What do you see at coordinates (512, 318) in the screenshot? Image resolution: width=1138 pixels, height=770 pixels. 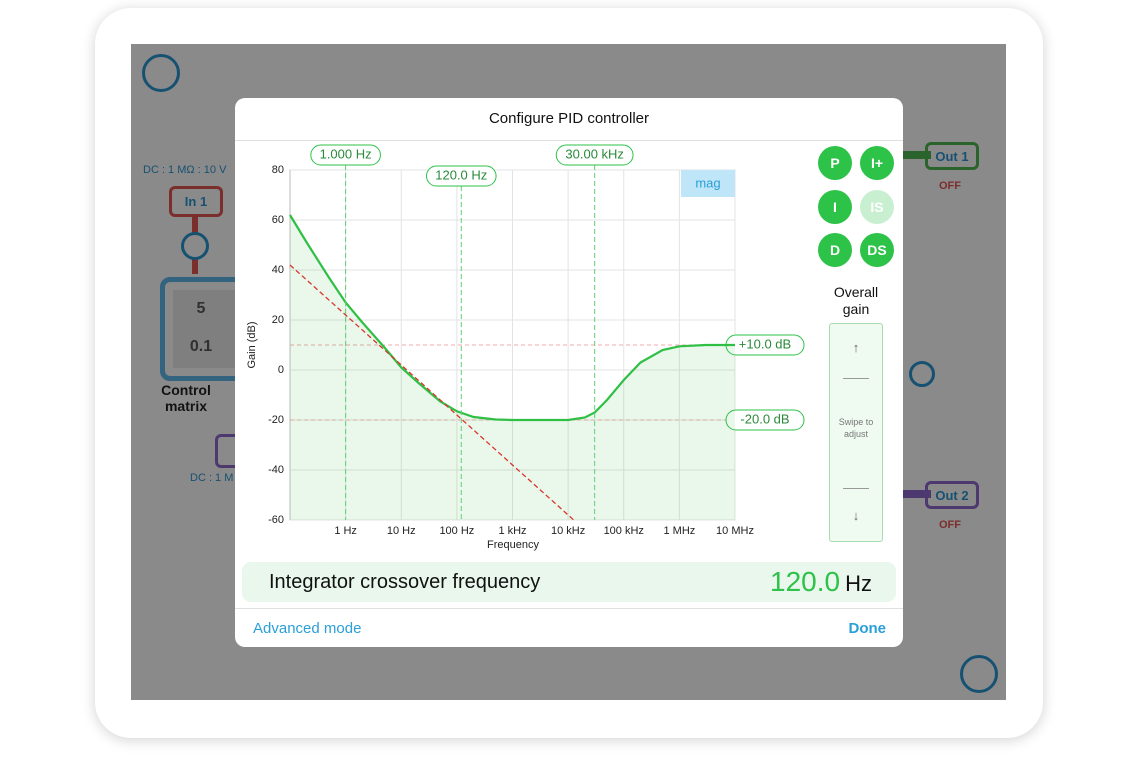 I see `series-line` at bounding box center [512, 318].